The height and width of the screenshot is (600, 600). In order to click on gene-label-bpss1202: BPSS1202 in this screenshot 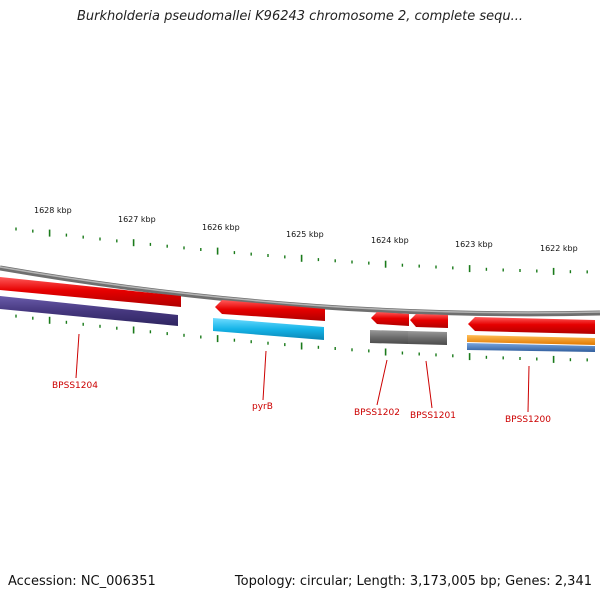, I will do `click(377, 413)`.